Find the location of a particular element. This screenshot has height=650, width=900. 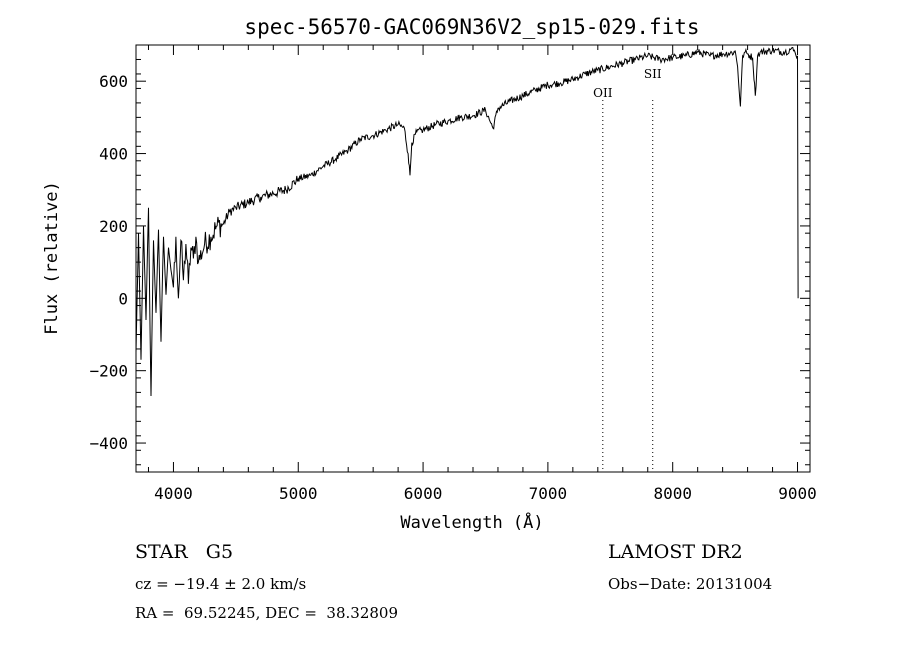

x-tick-label: 4000 is located at coordinates (173, 493).